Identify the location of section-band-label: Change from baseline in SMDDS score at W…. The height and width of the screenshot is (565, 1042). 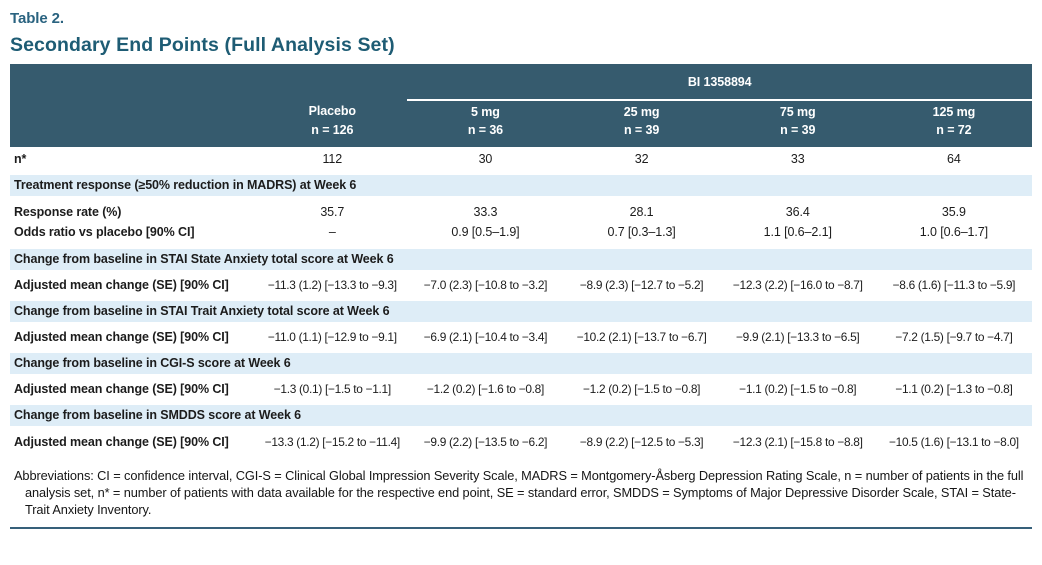
(521, 415).